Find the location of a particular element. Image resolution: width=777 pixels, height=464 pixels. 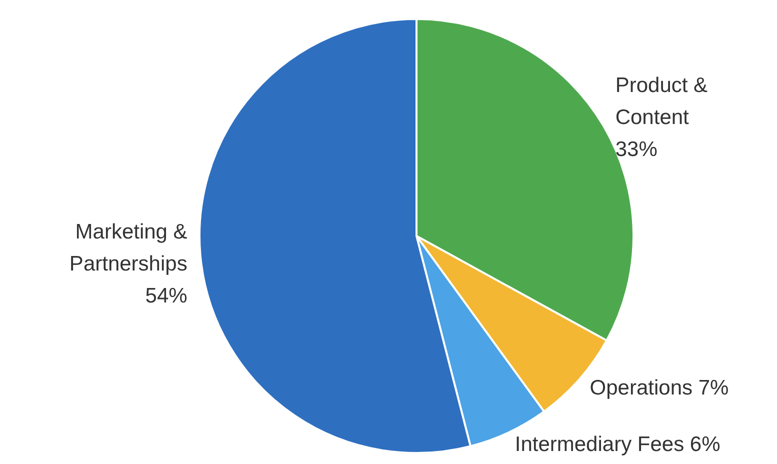

data-label: 54% is located at coordinates (166, 296).